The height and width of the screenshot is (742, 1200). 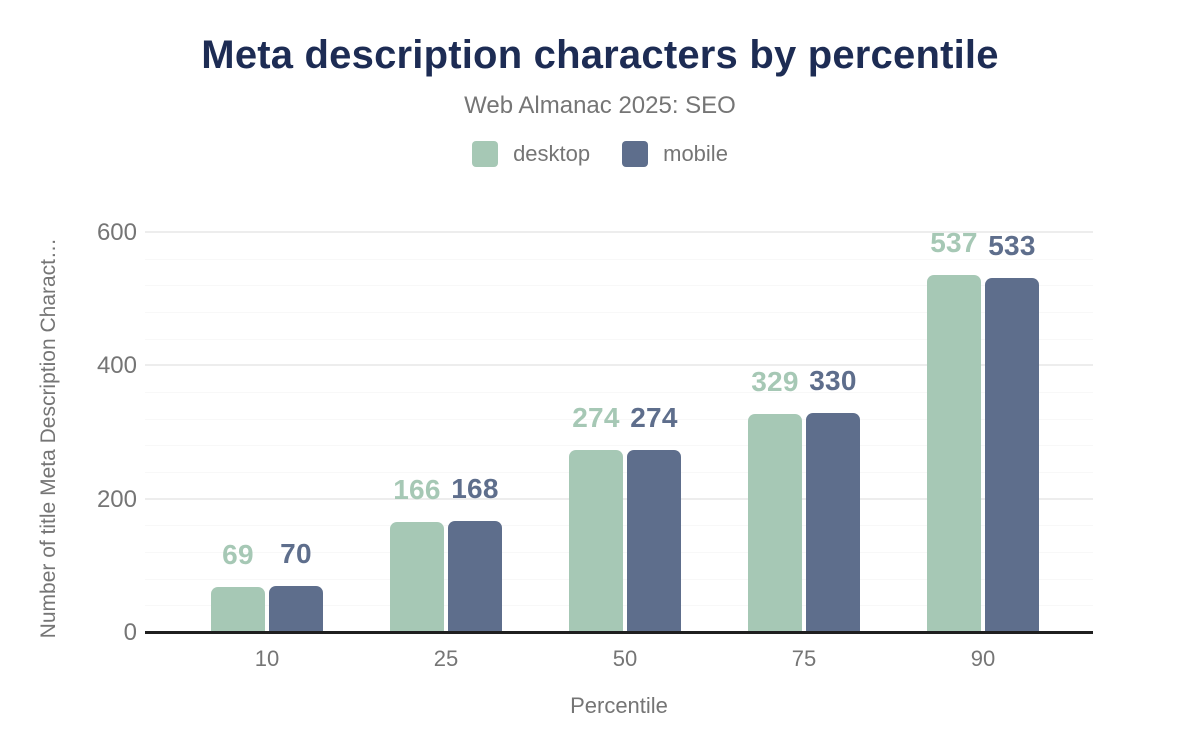 What do you see at coordinates (983, 658) in the screenshot?
I see `x-tick-label-90: 90` at bounding box center [983, 658].